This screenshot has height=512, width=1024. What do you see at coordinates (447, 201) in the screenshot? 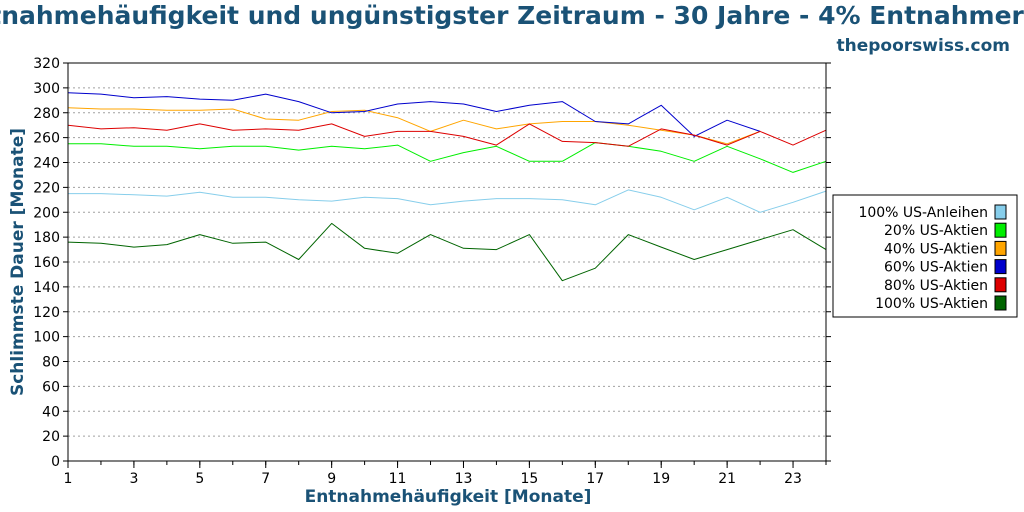
I see `series-line-100-us-anleihen` at bounding box center [447, 201].